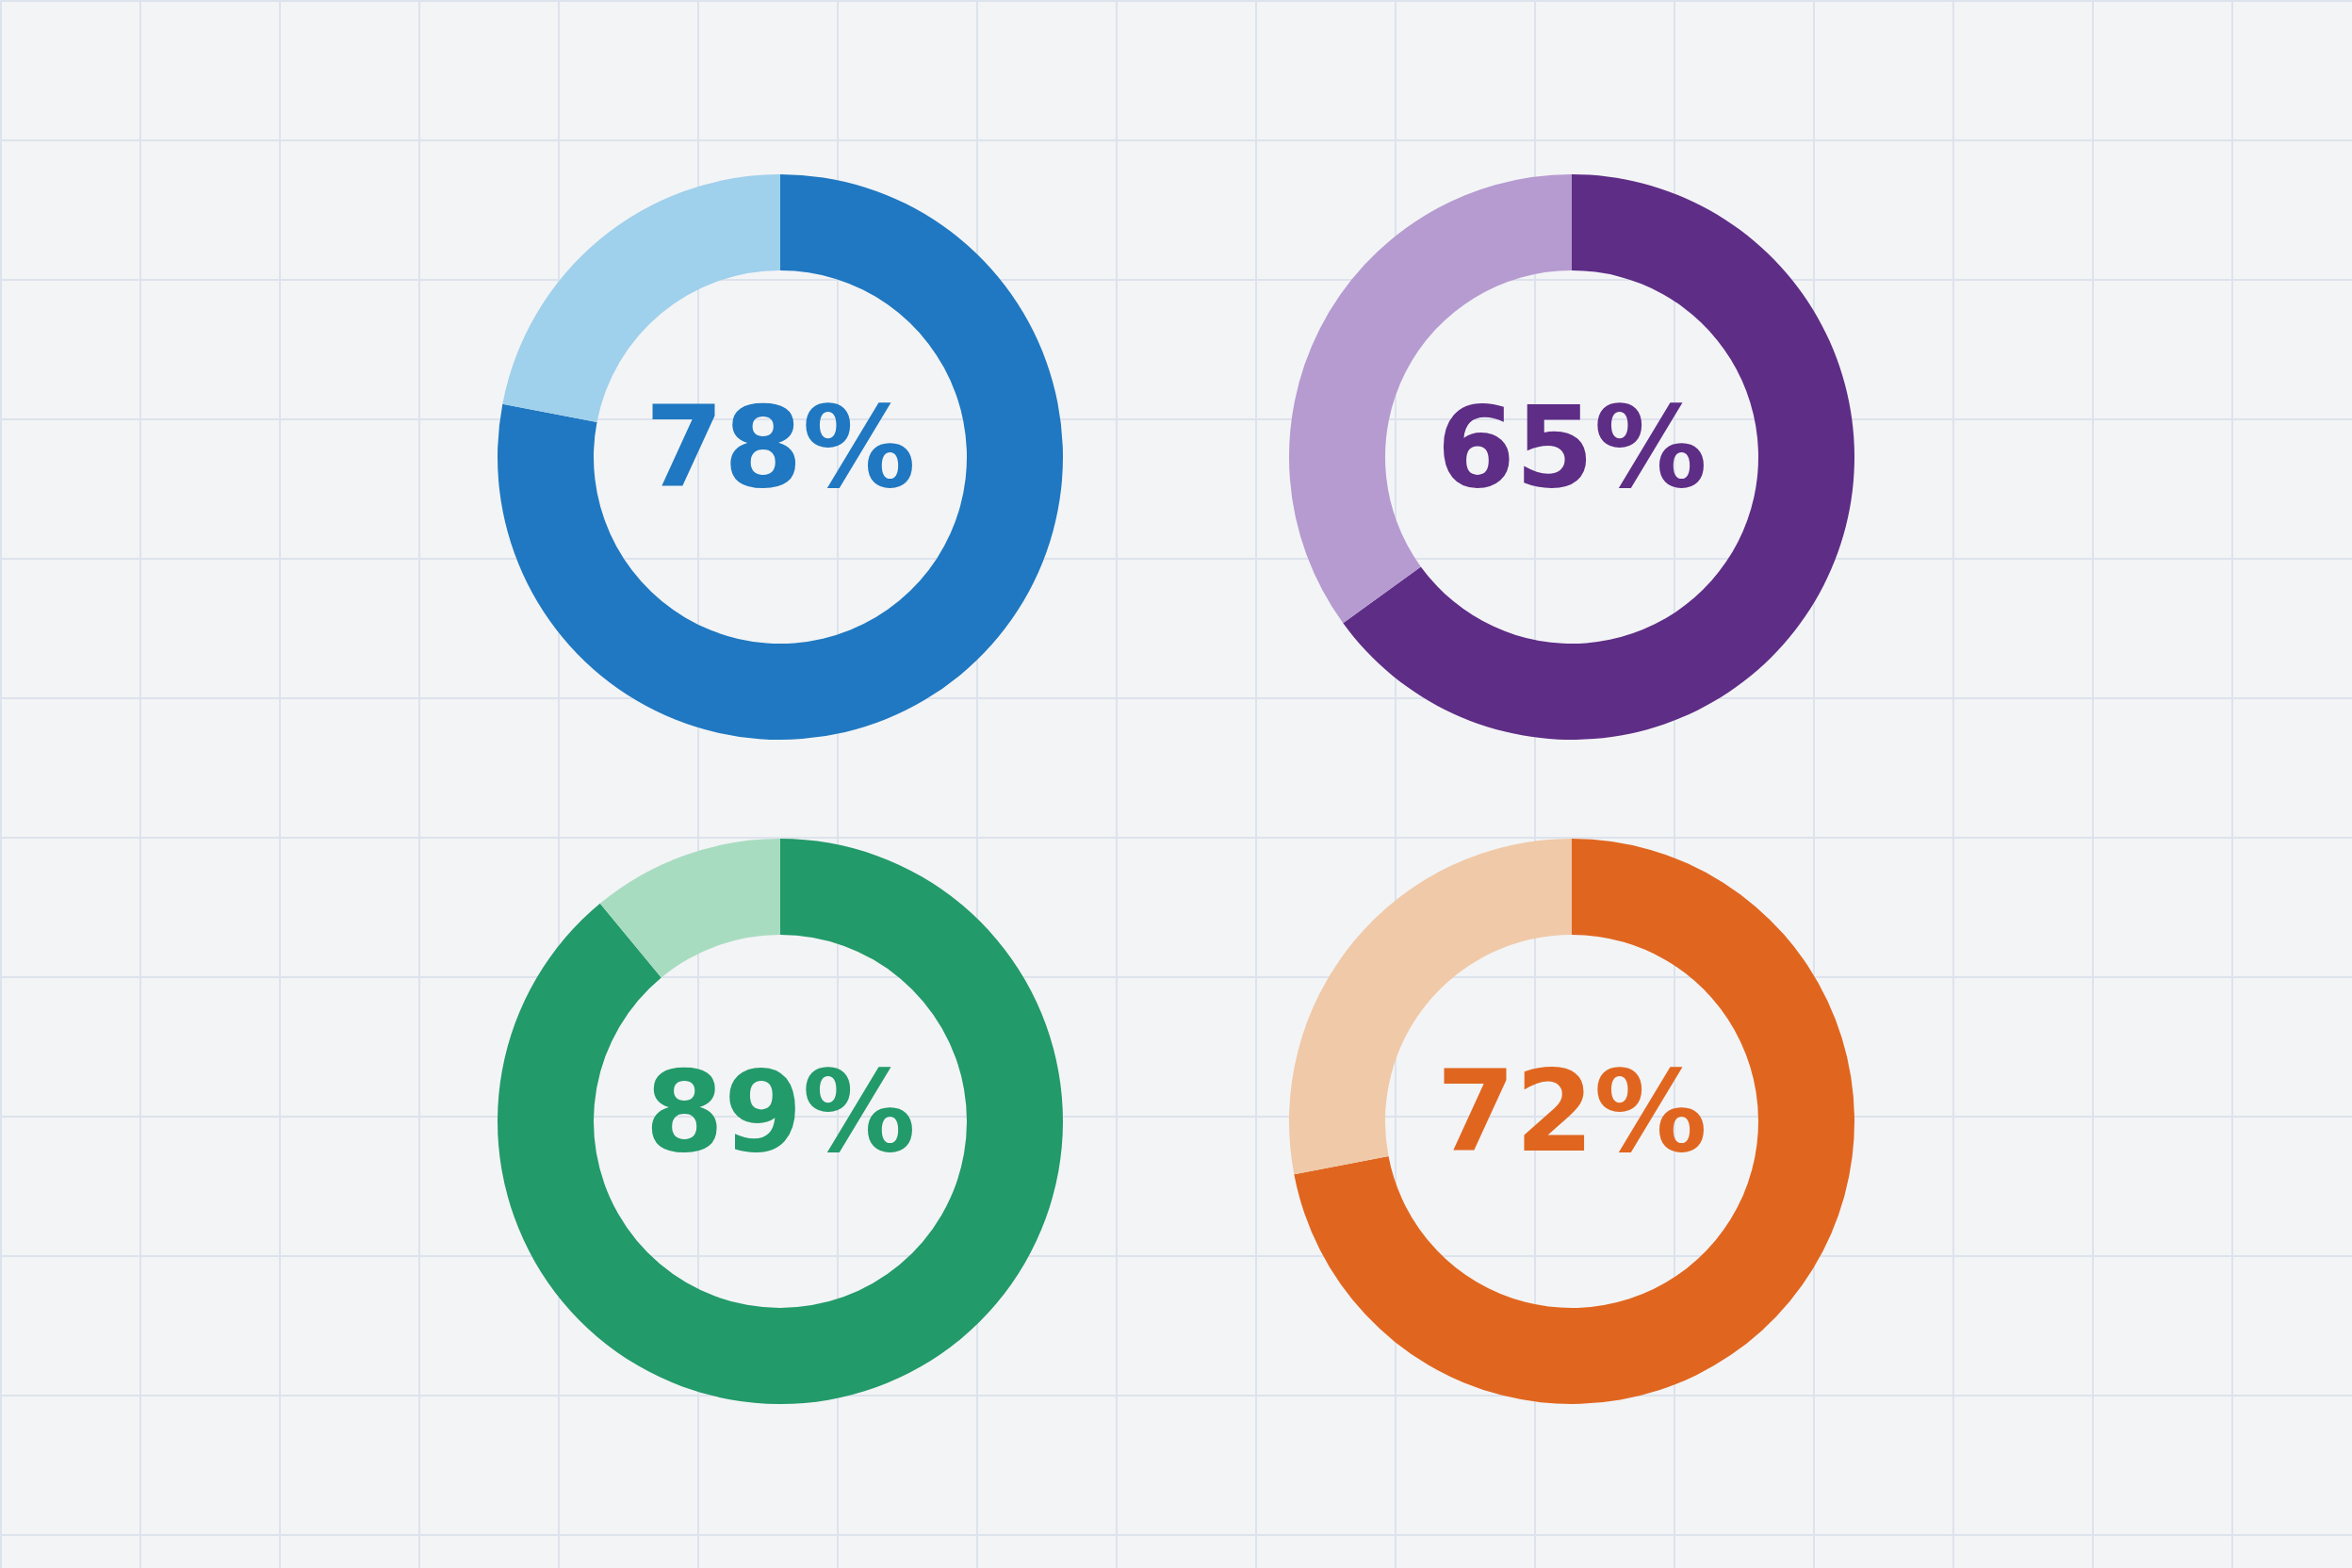  Describe the element at coordinates (780, 1112) in the screenshot. I see `data-label: 89%` at that location.